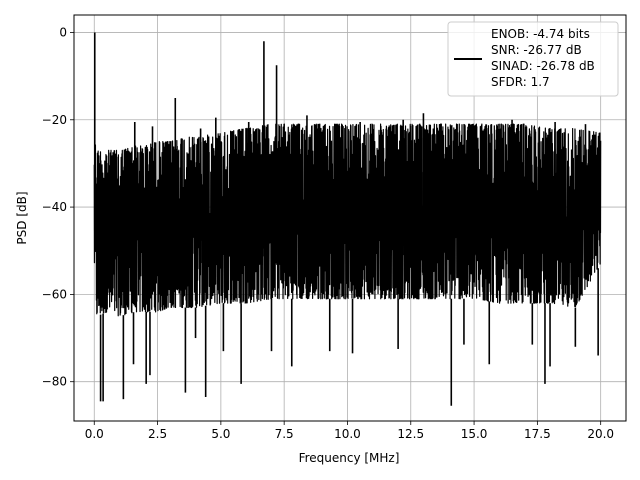 The height and width of the screenshot is (480, 640). What do you see at coordinates (220, 434) in the screenshot?
I see `x-tick-label: 5.0` at bounding box center [220, 434].